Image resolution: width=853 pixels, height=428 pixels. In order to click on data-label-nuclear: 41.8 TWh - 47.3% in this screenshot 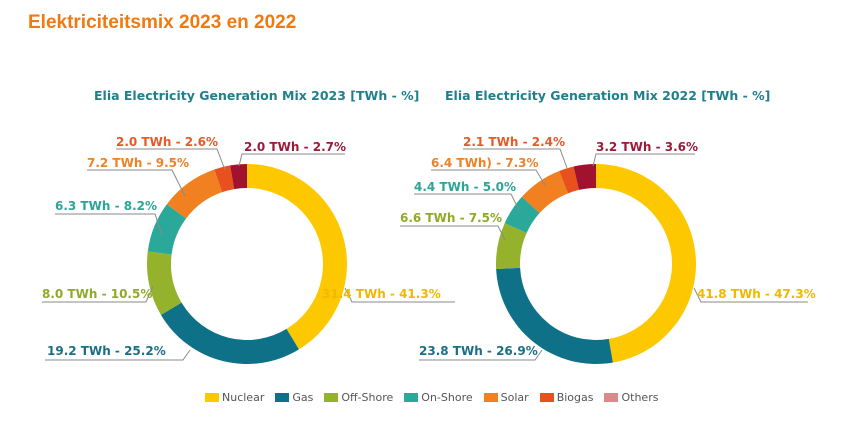, I will do `click(756, 294)`.